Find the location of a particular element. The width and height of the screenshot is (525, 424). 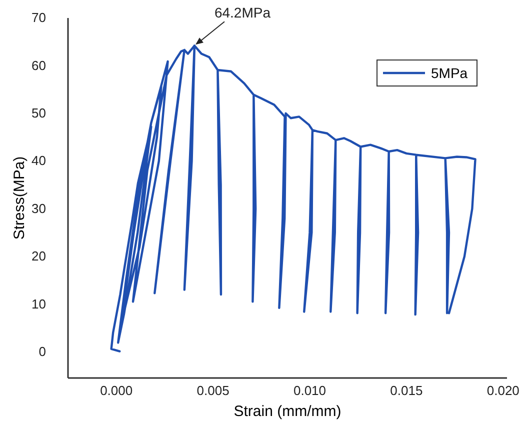

x-tick-label: 0.015 is located at coordinates (406, 390).